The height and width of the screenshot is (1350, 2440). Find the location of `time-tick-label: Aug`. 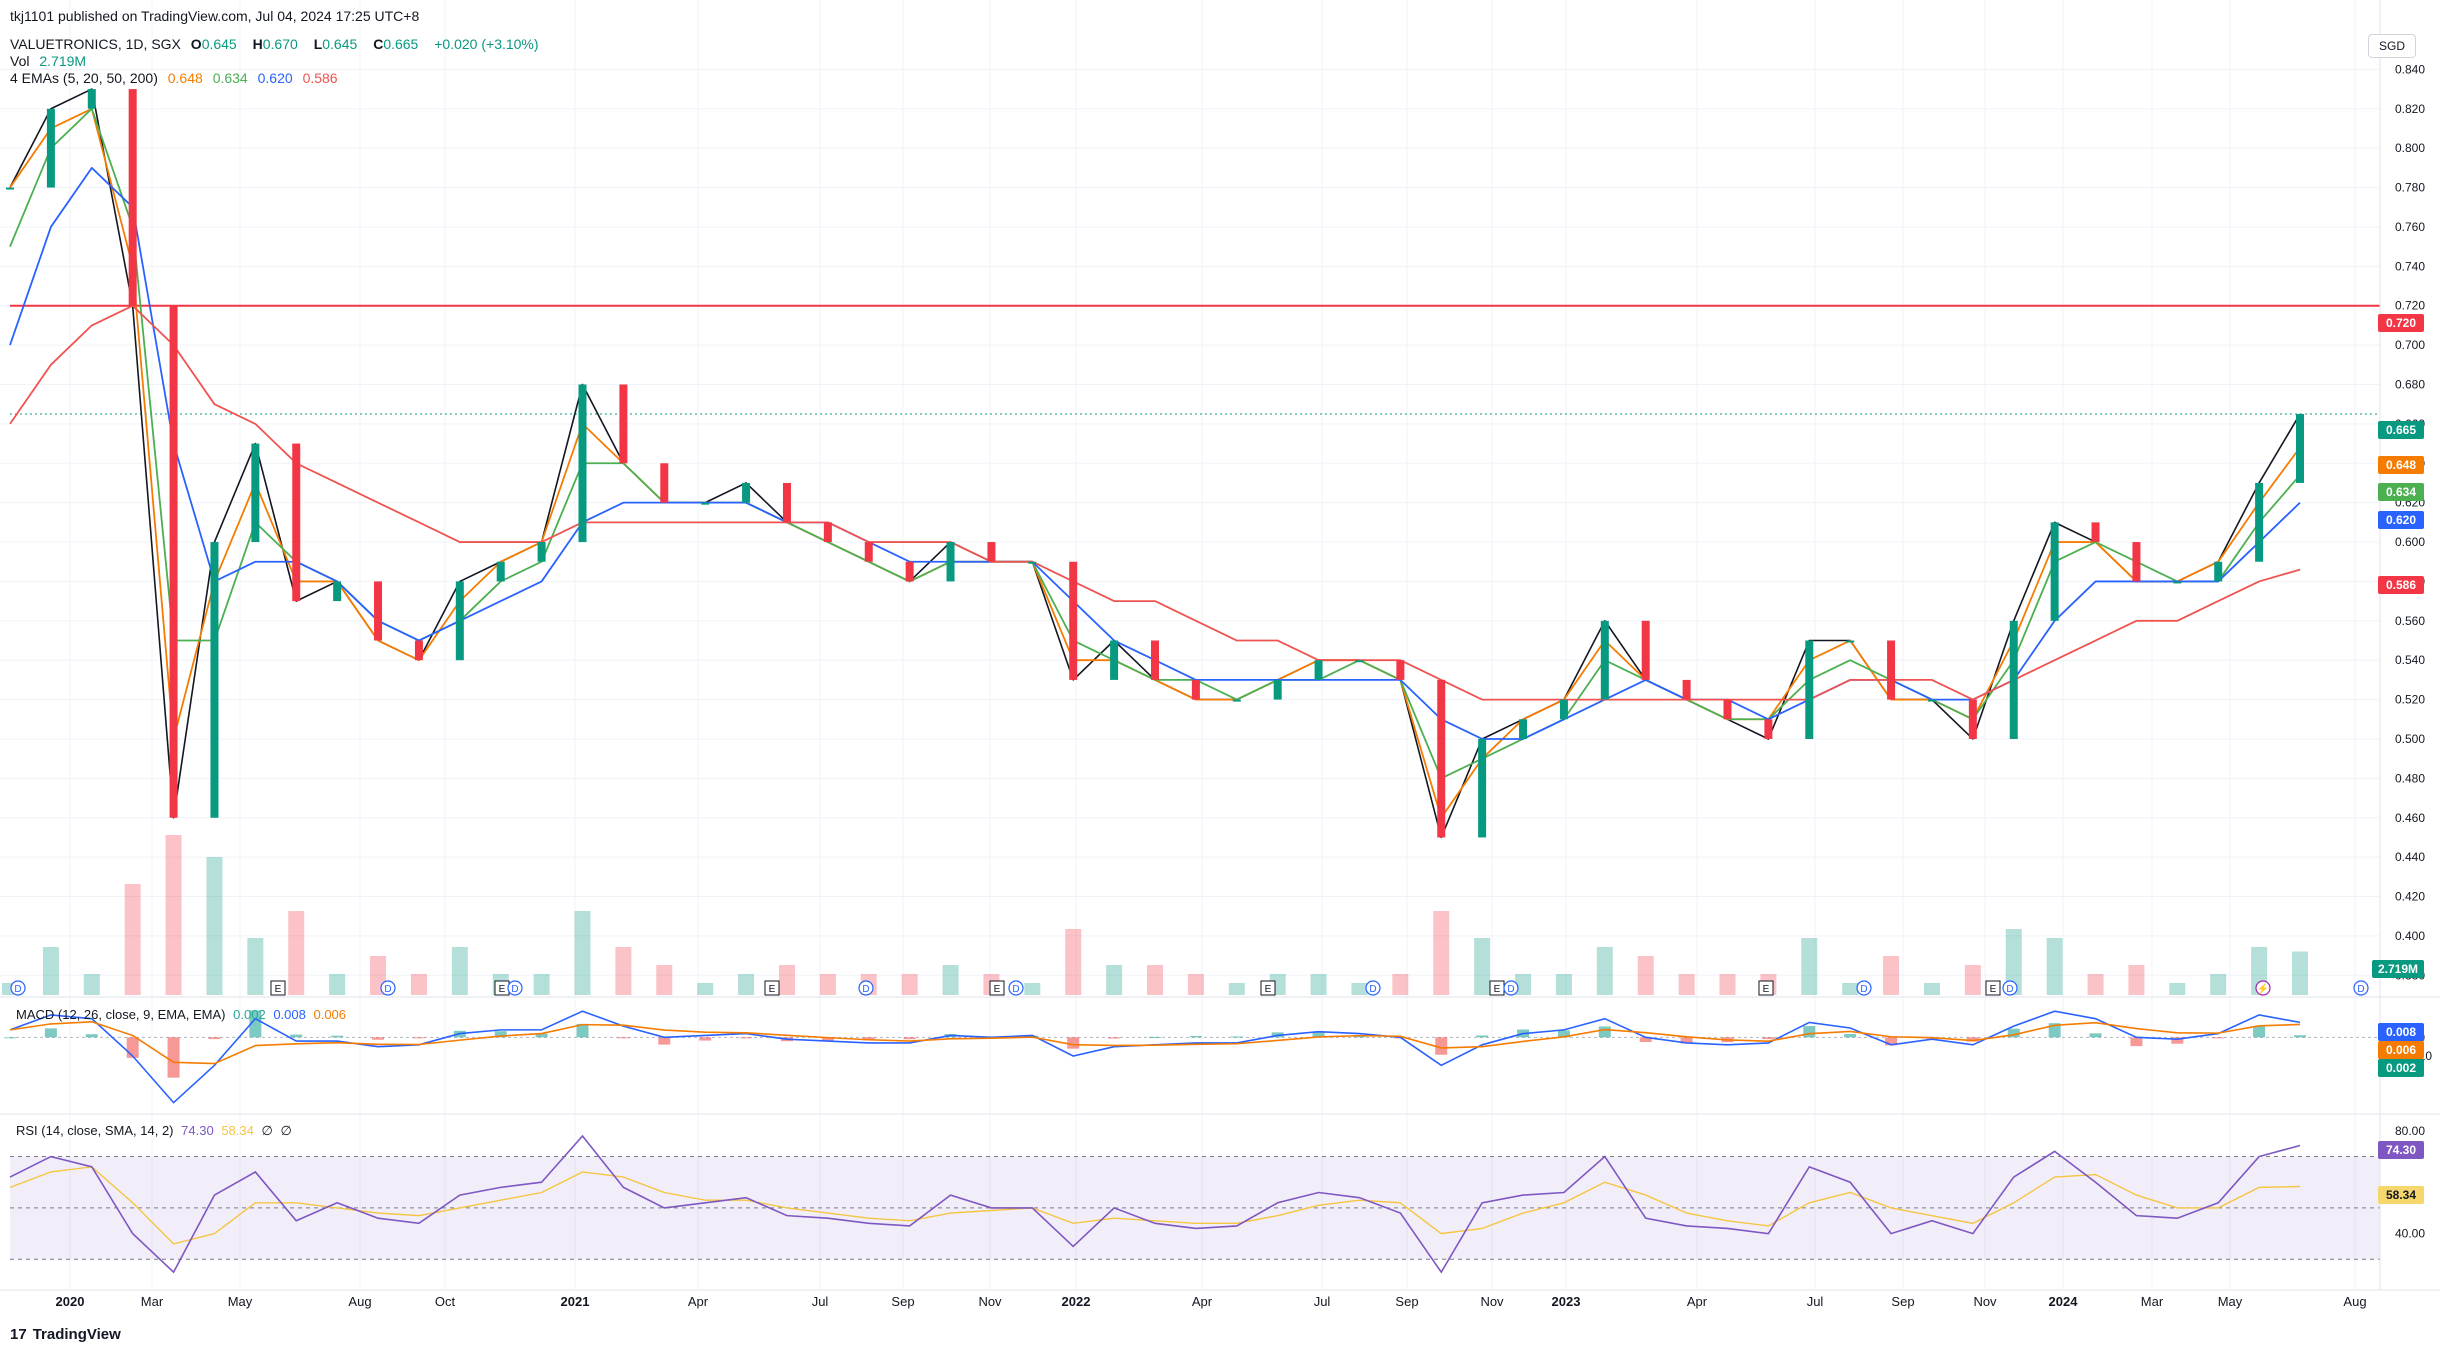

time-tick-label: Aug is located at coordinates (359, 1301).